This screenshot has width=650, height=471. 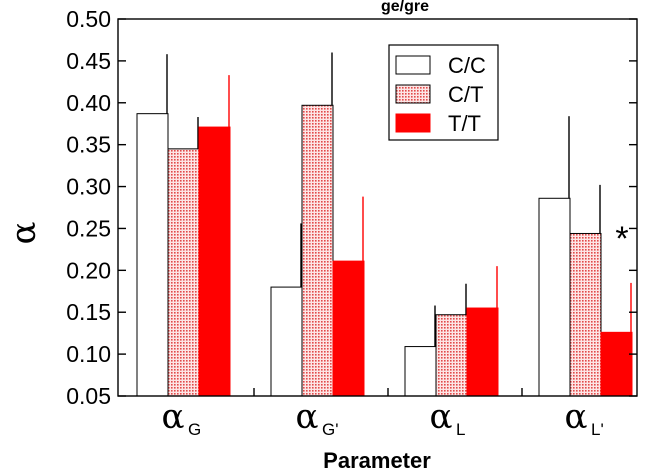 What do you see at coordinates (621, 239) in the screenshot?
I see `significance-annotation: *` at bounding box center [621, 239].